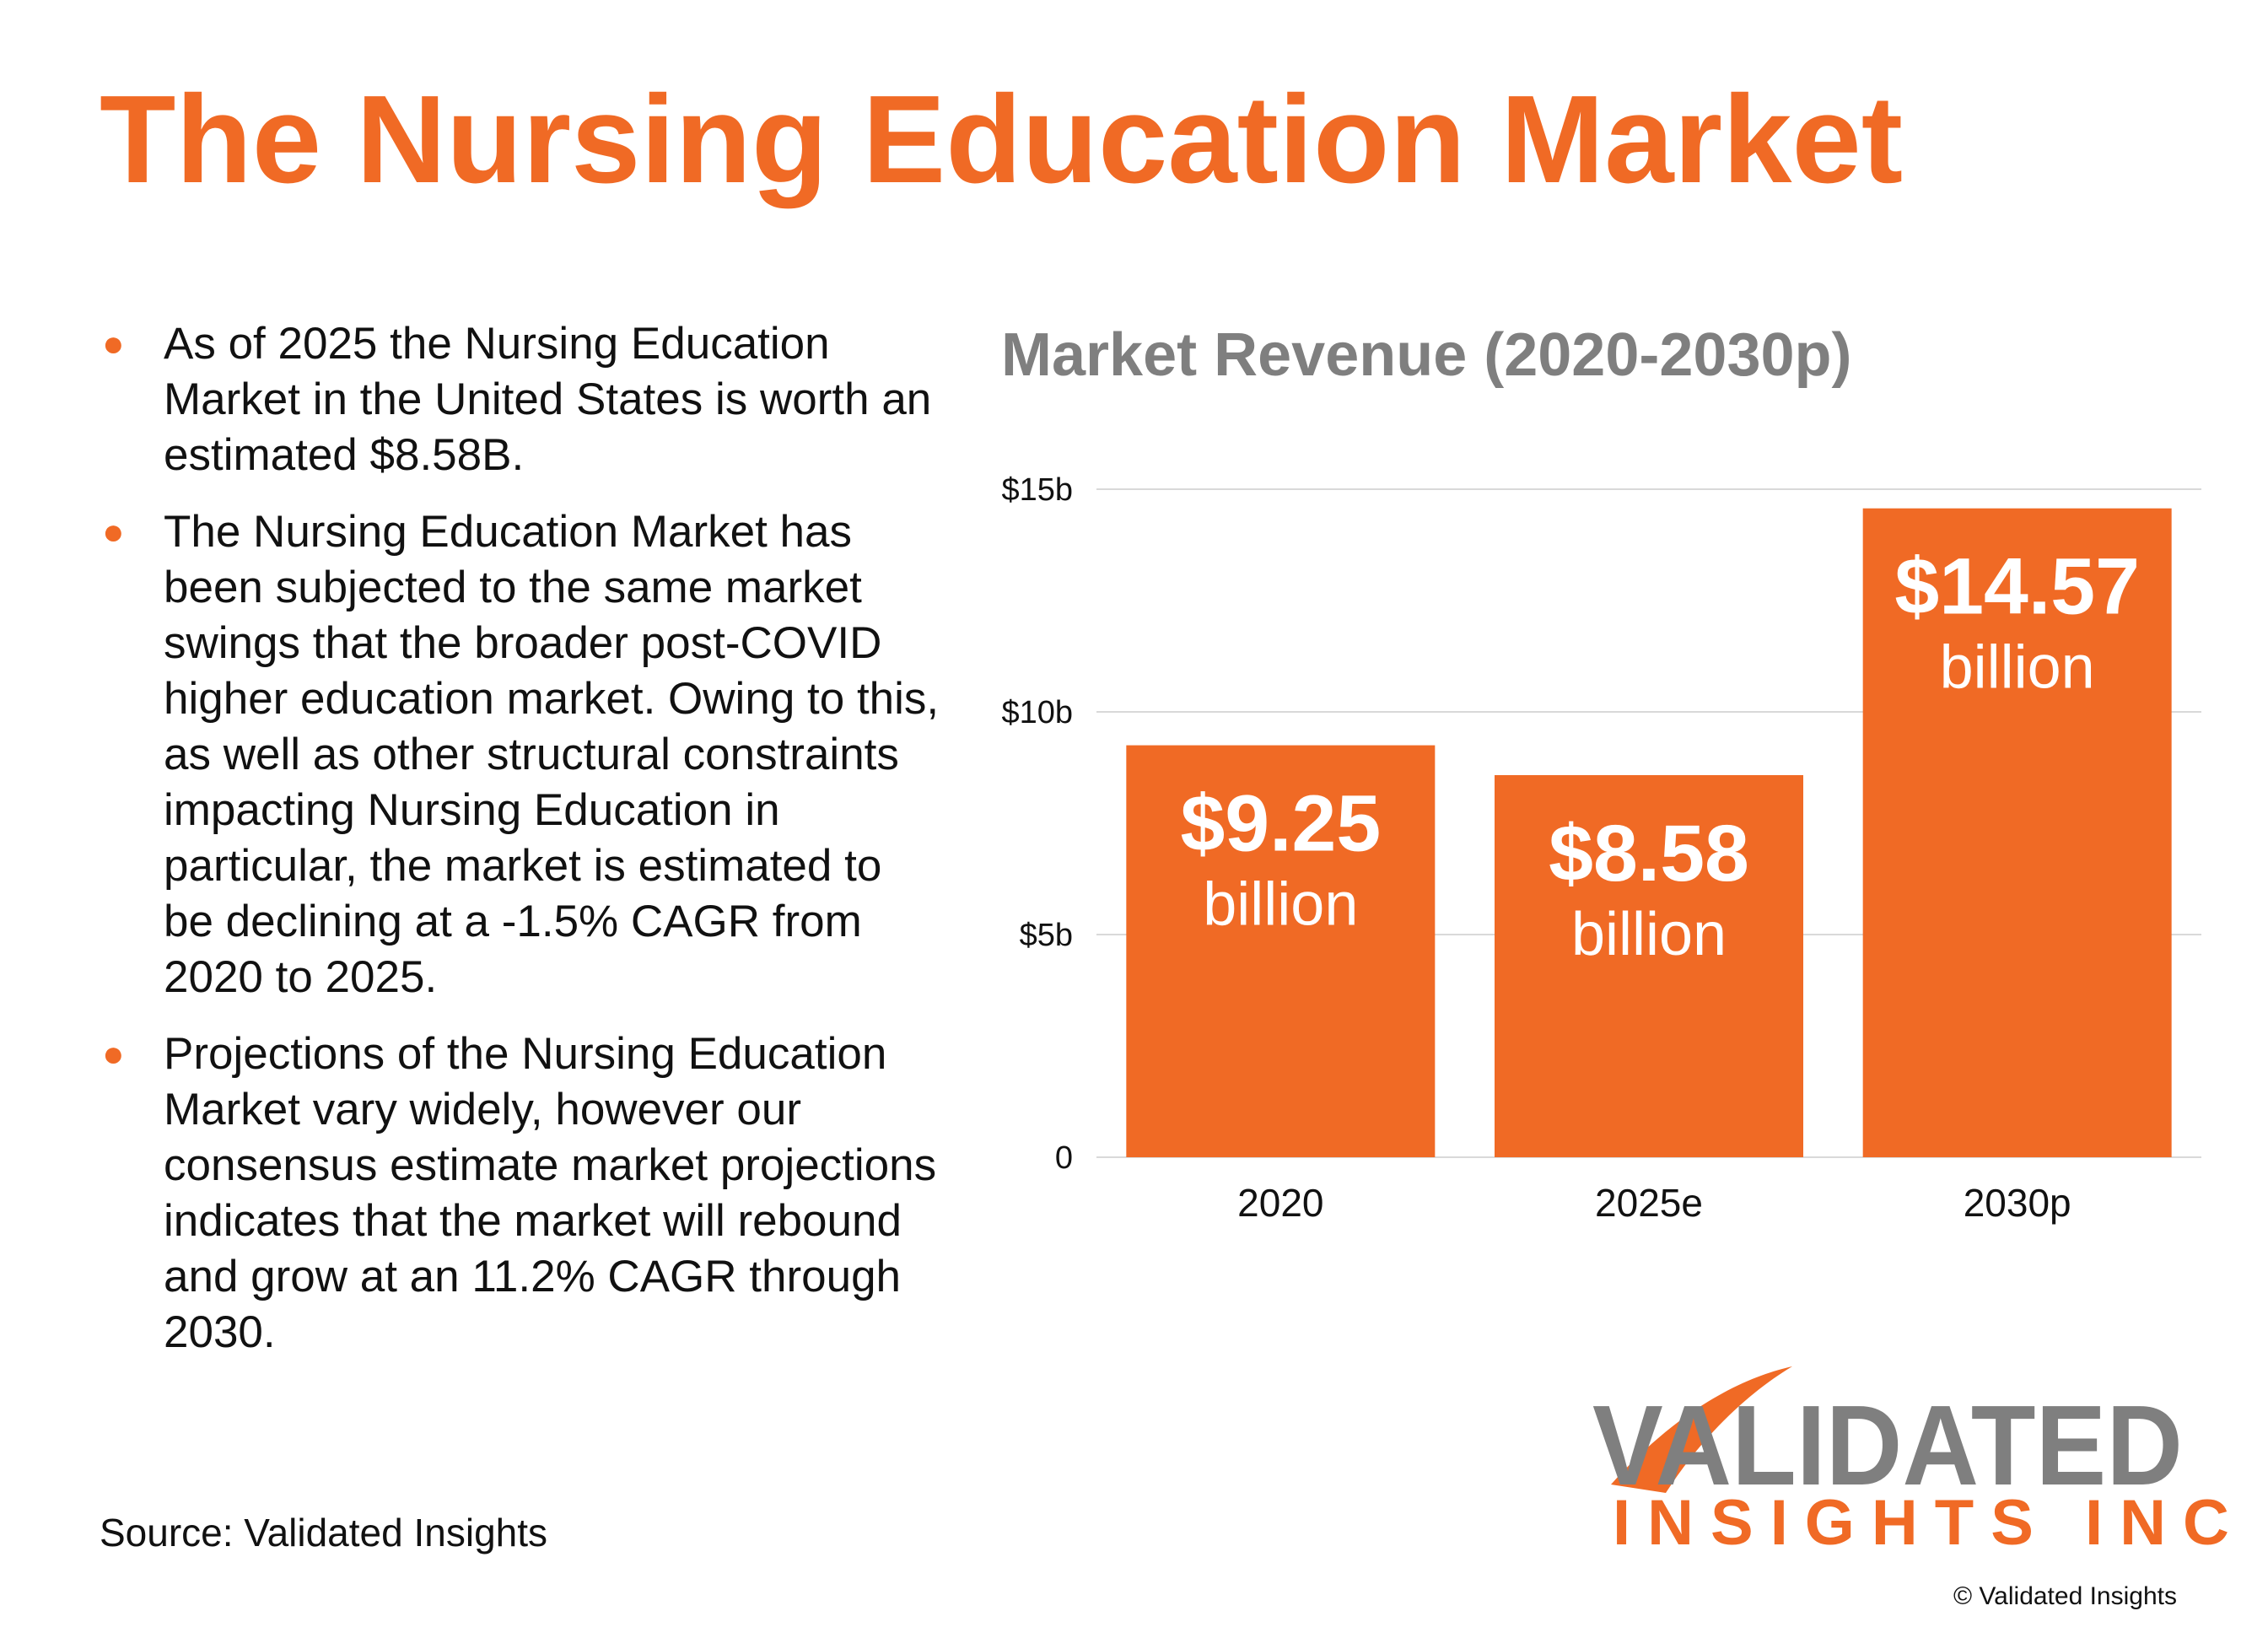  What do you see at coordinates (1702, 1430) in the screenshot?
I see `logo-swoosh-icon` at bounding box center [1702, 1430].